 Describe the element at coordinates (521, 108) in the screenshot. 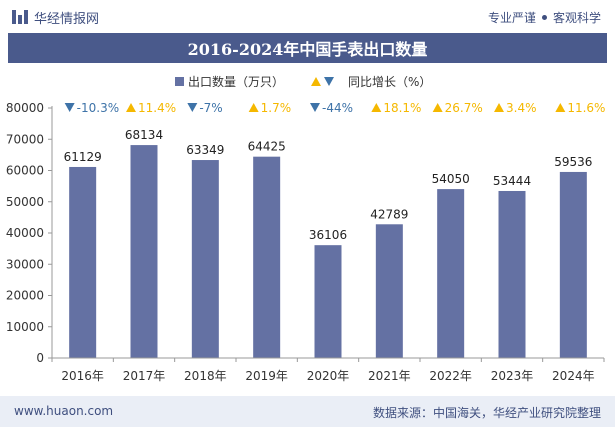

I see `growth-label: 3.4%` at that location.